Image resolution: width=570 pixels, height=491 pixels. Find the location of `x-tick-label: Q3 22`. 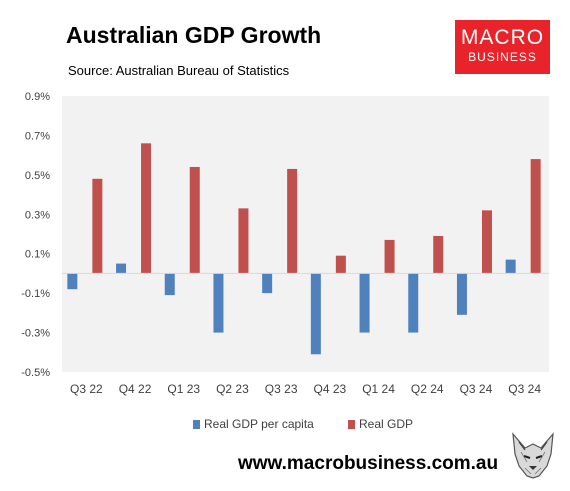

x-tick-label: Q3 22 is located at coordinates (86, 389).